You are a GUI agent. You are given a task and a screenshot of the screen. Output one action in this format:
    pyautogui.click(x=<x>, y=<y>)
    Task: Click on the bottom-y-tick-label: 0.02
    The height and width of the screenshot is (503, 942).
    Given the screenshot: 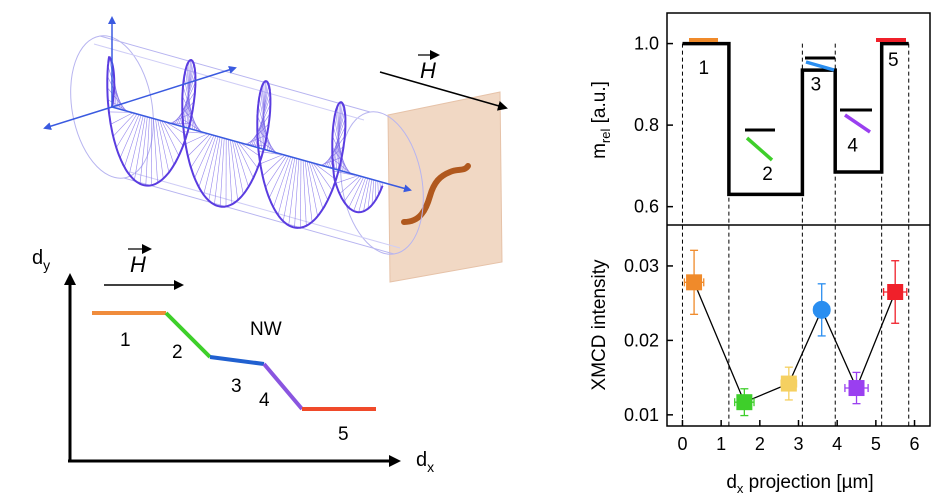 What is the action you would take?
    pyautogui.click(x=641, y=340)
    